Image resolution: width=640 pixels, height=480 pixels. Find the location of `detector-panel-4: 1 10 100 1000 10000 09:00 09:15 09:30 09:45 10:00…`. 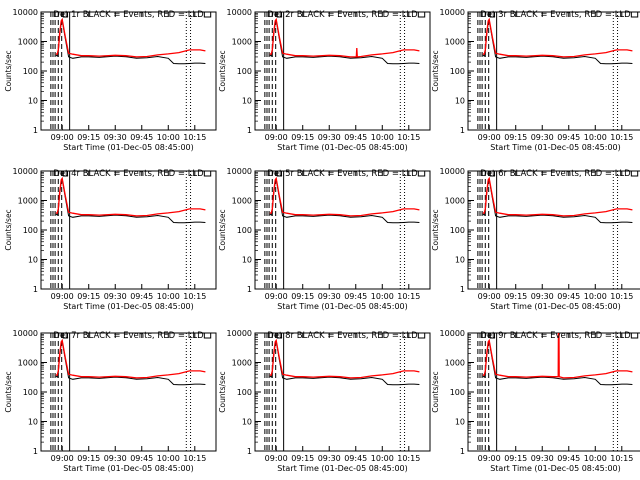

detector-panel-4: 1 10 100 1000 10000 09:00 09:15 09:30 09:45 10:00… is located at coordinates (110, 239).